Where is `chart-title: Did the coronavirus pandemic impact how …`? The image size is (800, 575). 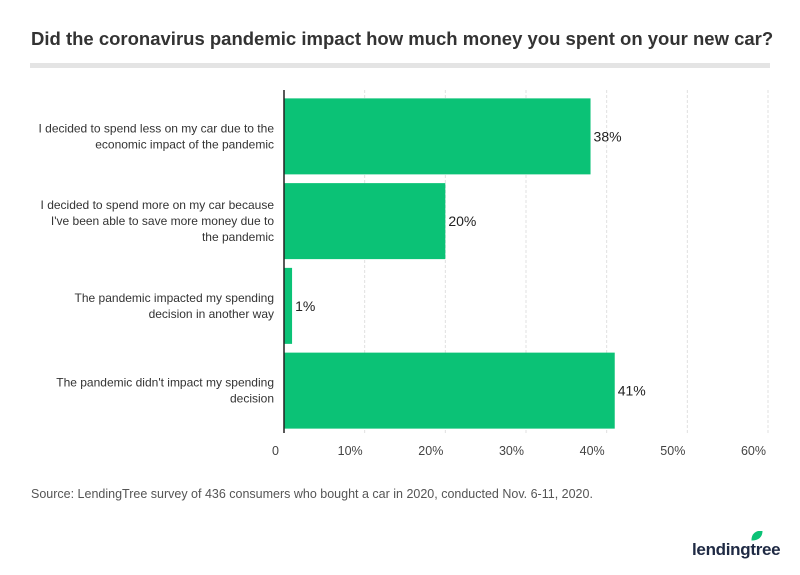 chart-title: Did the coronavirus pandemic impact how … is located at coordinates (402, 38).